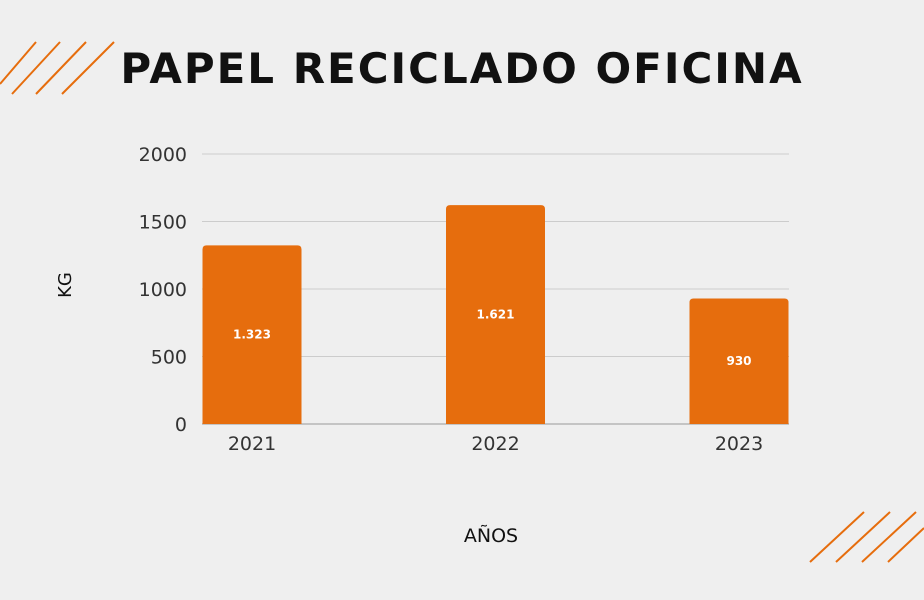 The image size is (924, 600). Describe the element at coordinates (495, 444) in the screenshot. I see `x-tick-label: 2022` at that location.